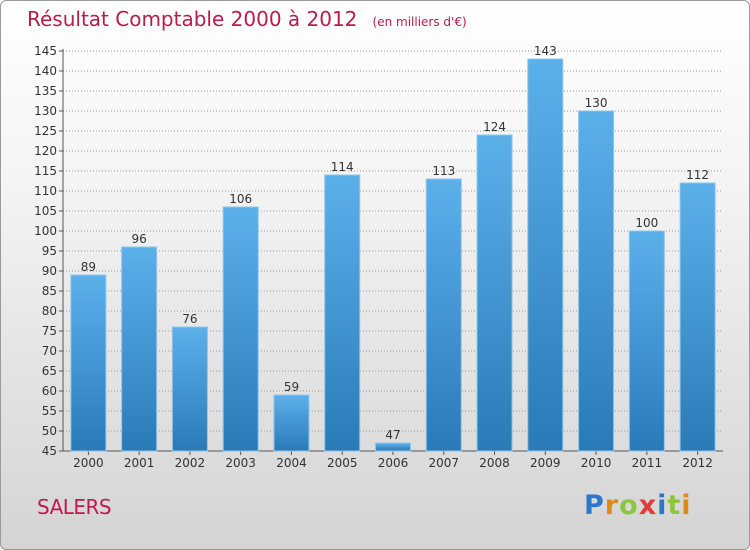 The width and height of the screenshot is (750, 550). What do you see at coordinates (443, 315) in the screenshot?
I see `bar-2007` at bounding box center [443, 315].